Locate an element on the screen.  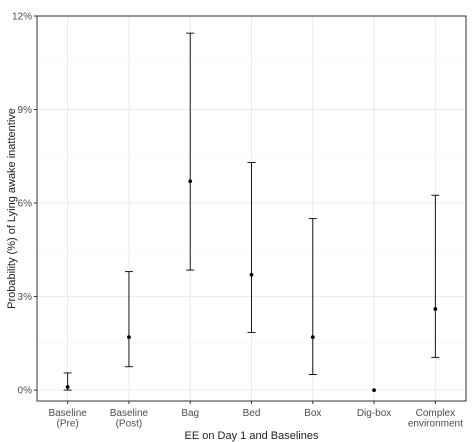
x-tick-label: Box is located at coordinates (312, 413).